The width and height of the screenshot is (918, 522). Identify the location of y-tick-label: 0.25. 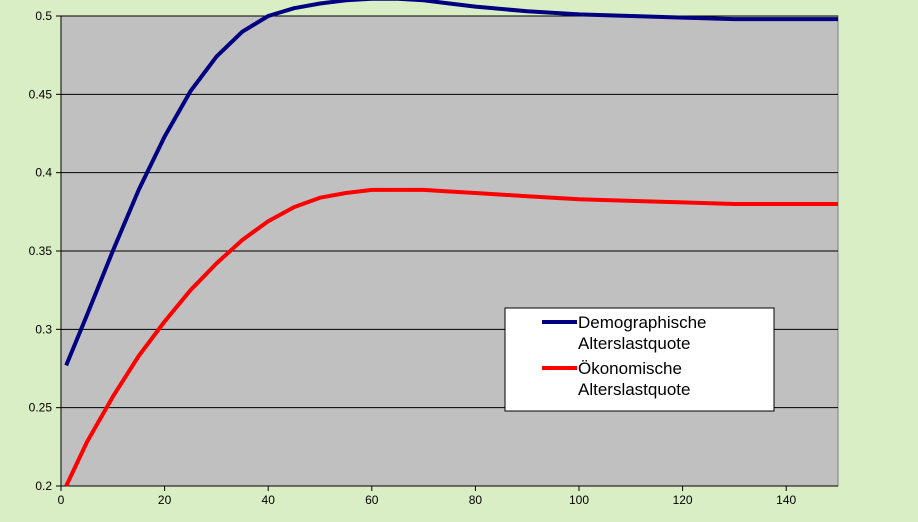
(41, 408).